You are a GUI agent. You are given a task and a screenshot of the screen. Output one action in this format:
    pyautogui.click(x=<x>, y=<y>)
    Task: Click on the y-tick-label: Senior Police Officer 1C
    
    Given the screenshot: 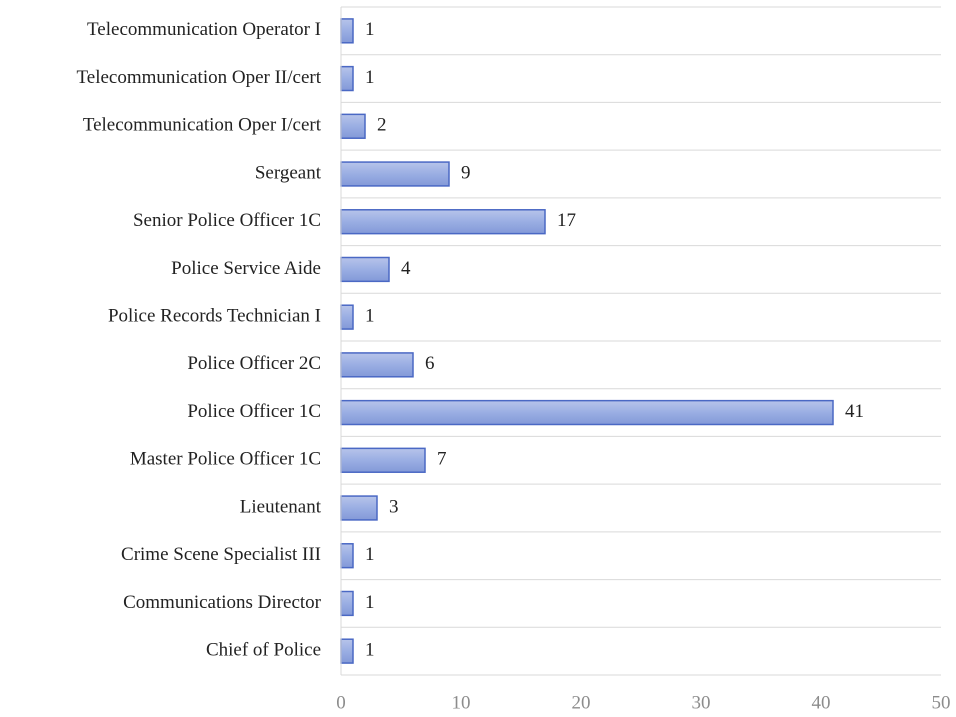 What is the action you would take?
    pyautogui.click(x=227, y=220)
    